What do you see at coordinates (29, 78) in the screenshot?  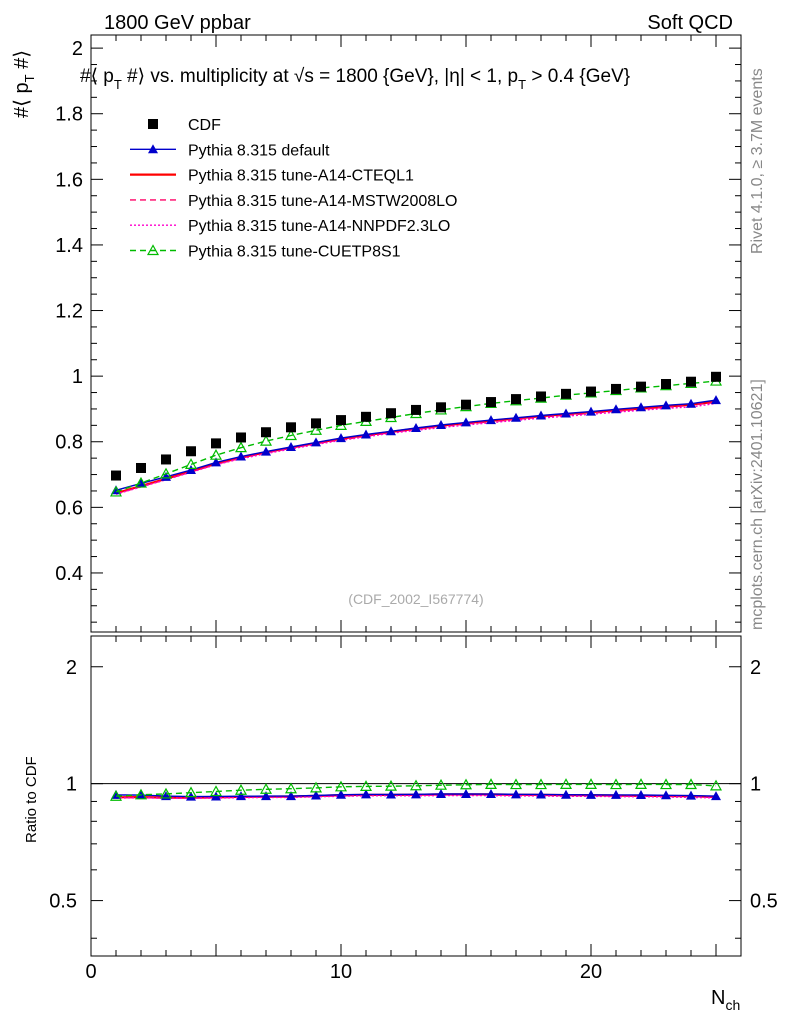 I see `ylabel-part-1: T` at bounding box center [29, 78].